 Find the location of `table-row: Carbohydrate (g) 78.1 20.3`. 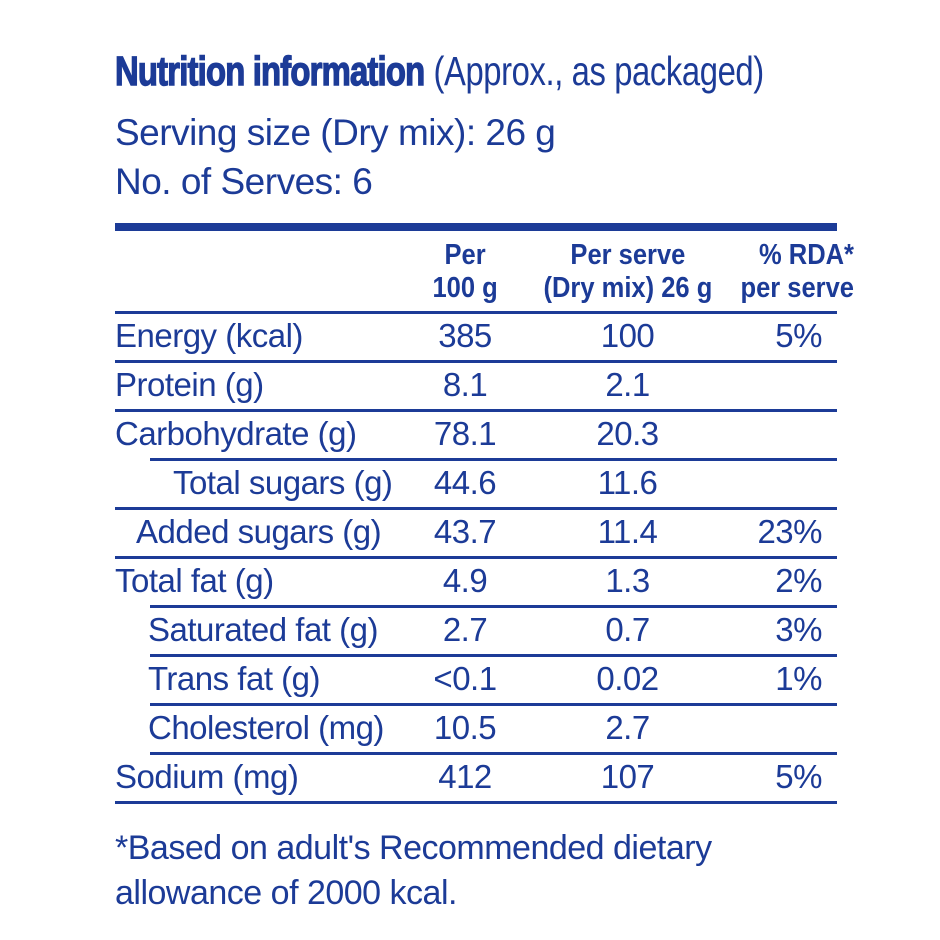

table-row: Carbohydrate (g) 78.1 20.3 is located at coordinates (476, 437).